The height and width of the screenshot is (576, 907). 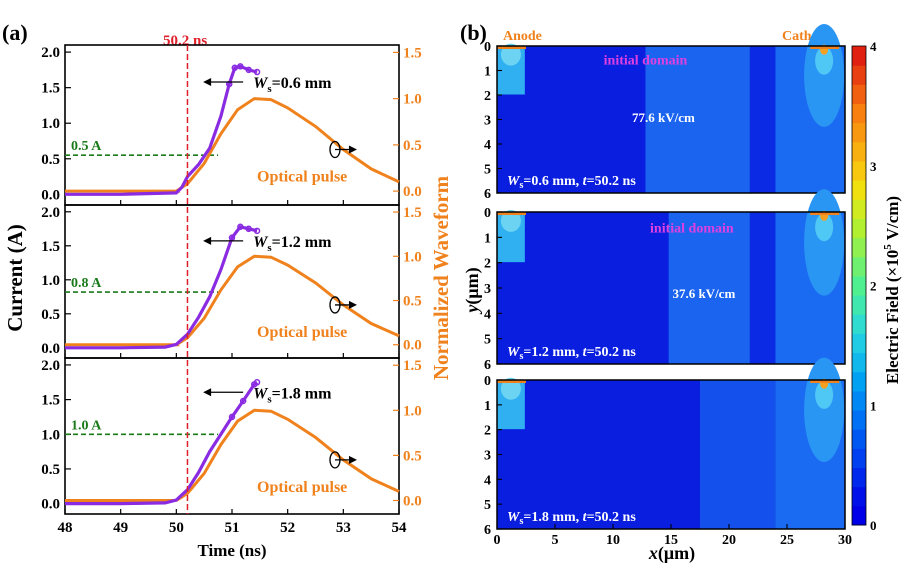 What do you see at coordinates (487, 530) in the screenshot?
I see `y-tick-label: 6` at bounding box center [487, 530].